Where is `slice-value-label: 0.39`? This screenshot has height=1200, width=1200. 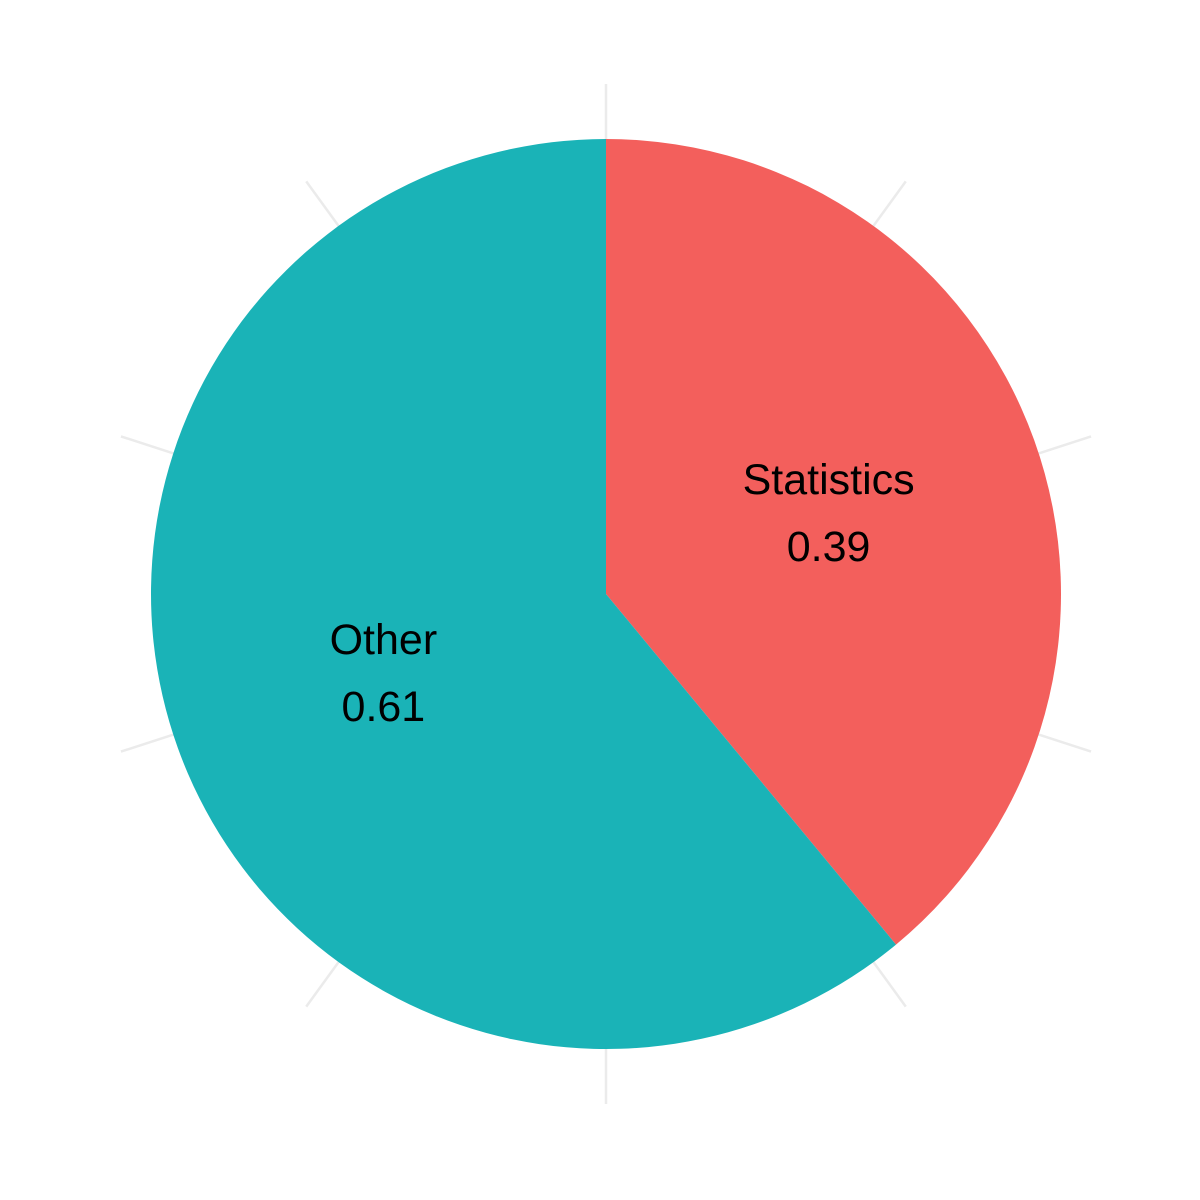 slice-value-label: 0.39 is located at coordinates (829, 547).